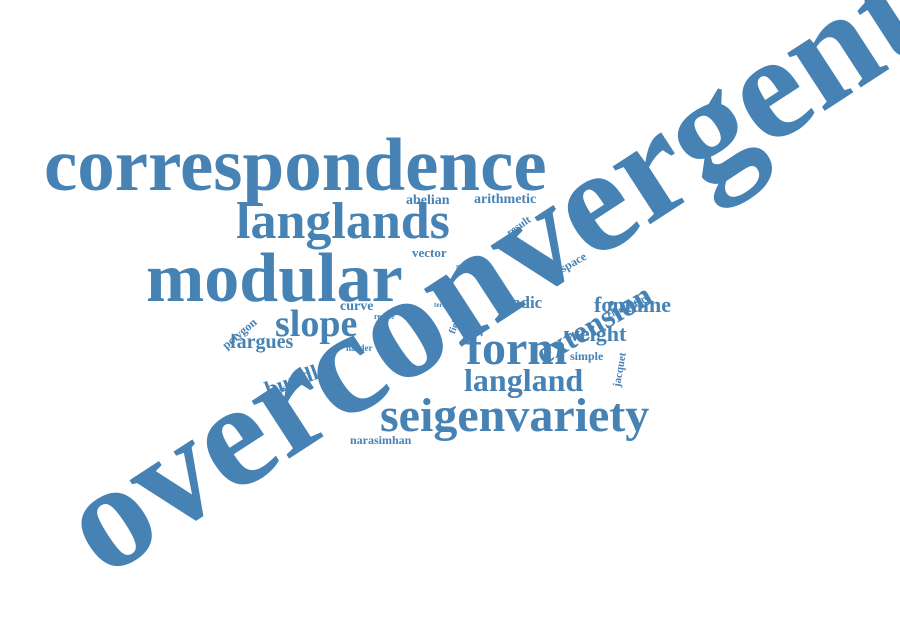  Describe the element at coordinates (524, 380) in the screenshot. I see `word-langland: langland` at that location.